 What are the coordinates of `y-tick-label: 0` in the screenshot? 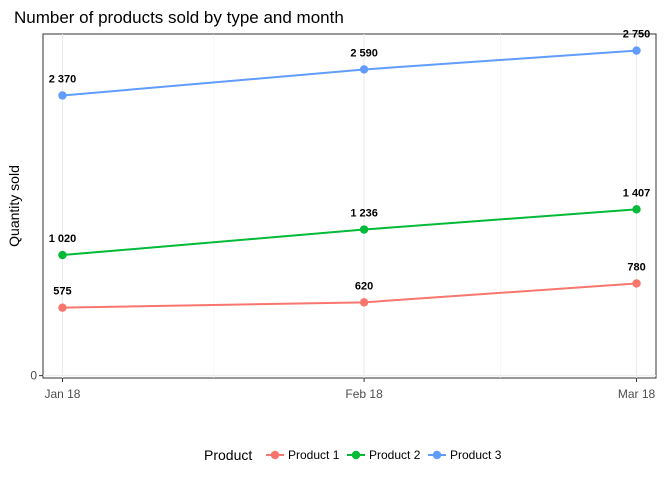 It's located at (33, 376).